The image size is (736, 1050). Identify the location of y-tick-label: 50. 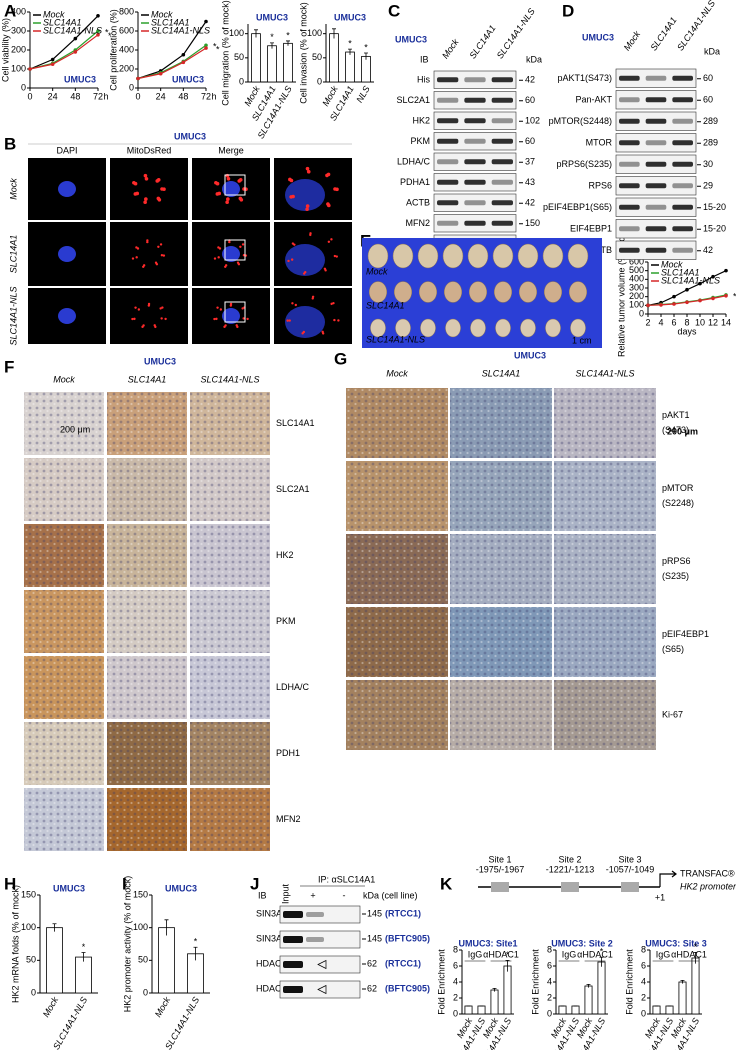
(31, 960).